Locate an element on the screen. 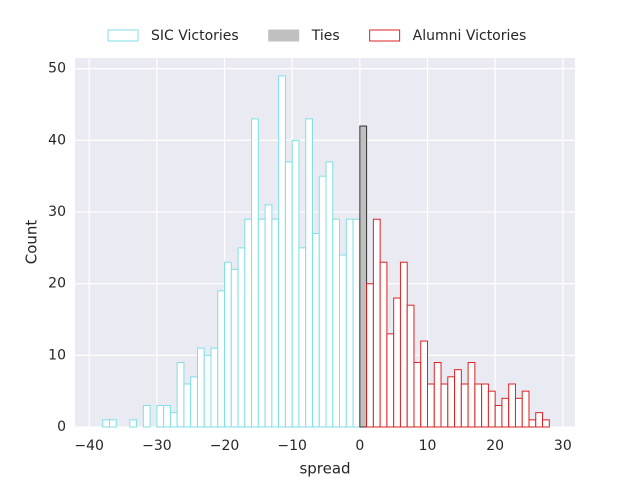  x-axis-label: spread is located at coordinates (324, 469).